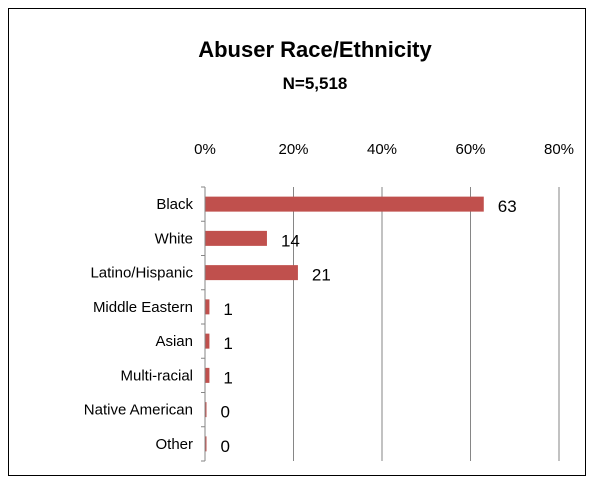  What do you see at coordinates (559, 149) in the screenshot?
I see `x-tick-label: 80%` at bounding box center [559, 149].